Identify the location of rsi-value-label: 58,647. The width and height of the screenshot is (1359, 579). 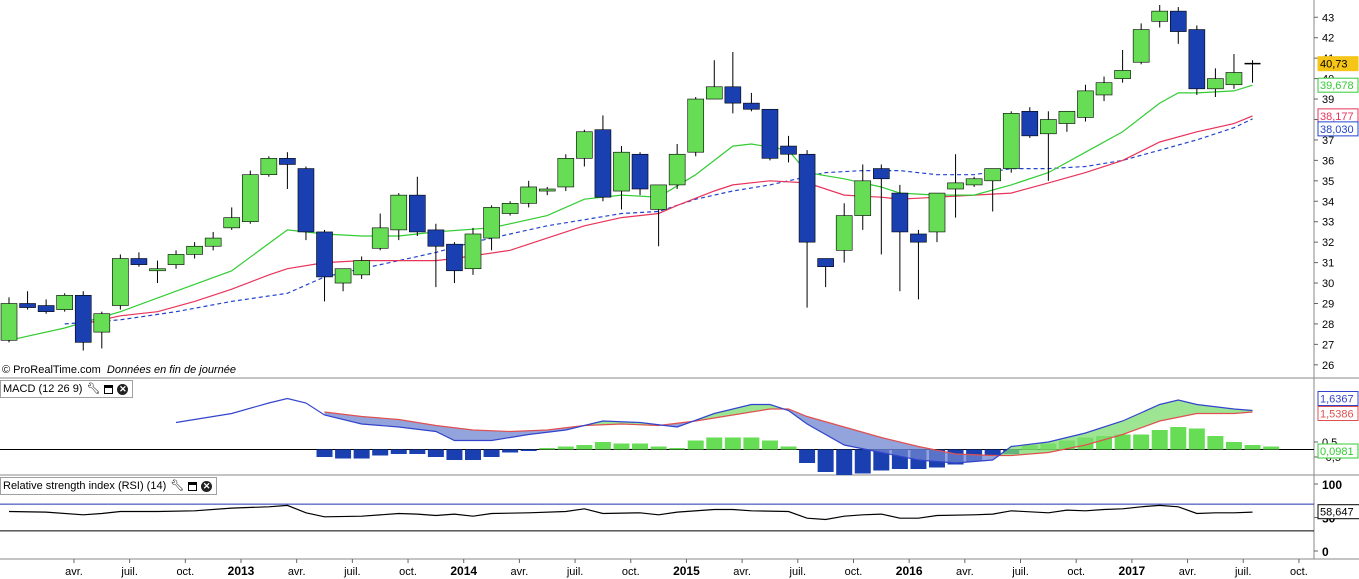
(1337, 513).